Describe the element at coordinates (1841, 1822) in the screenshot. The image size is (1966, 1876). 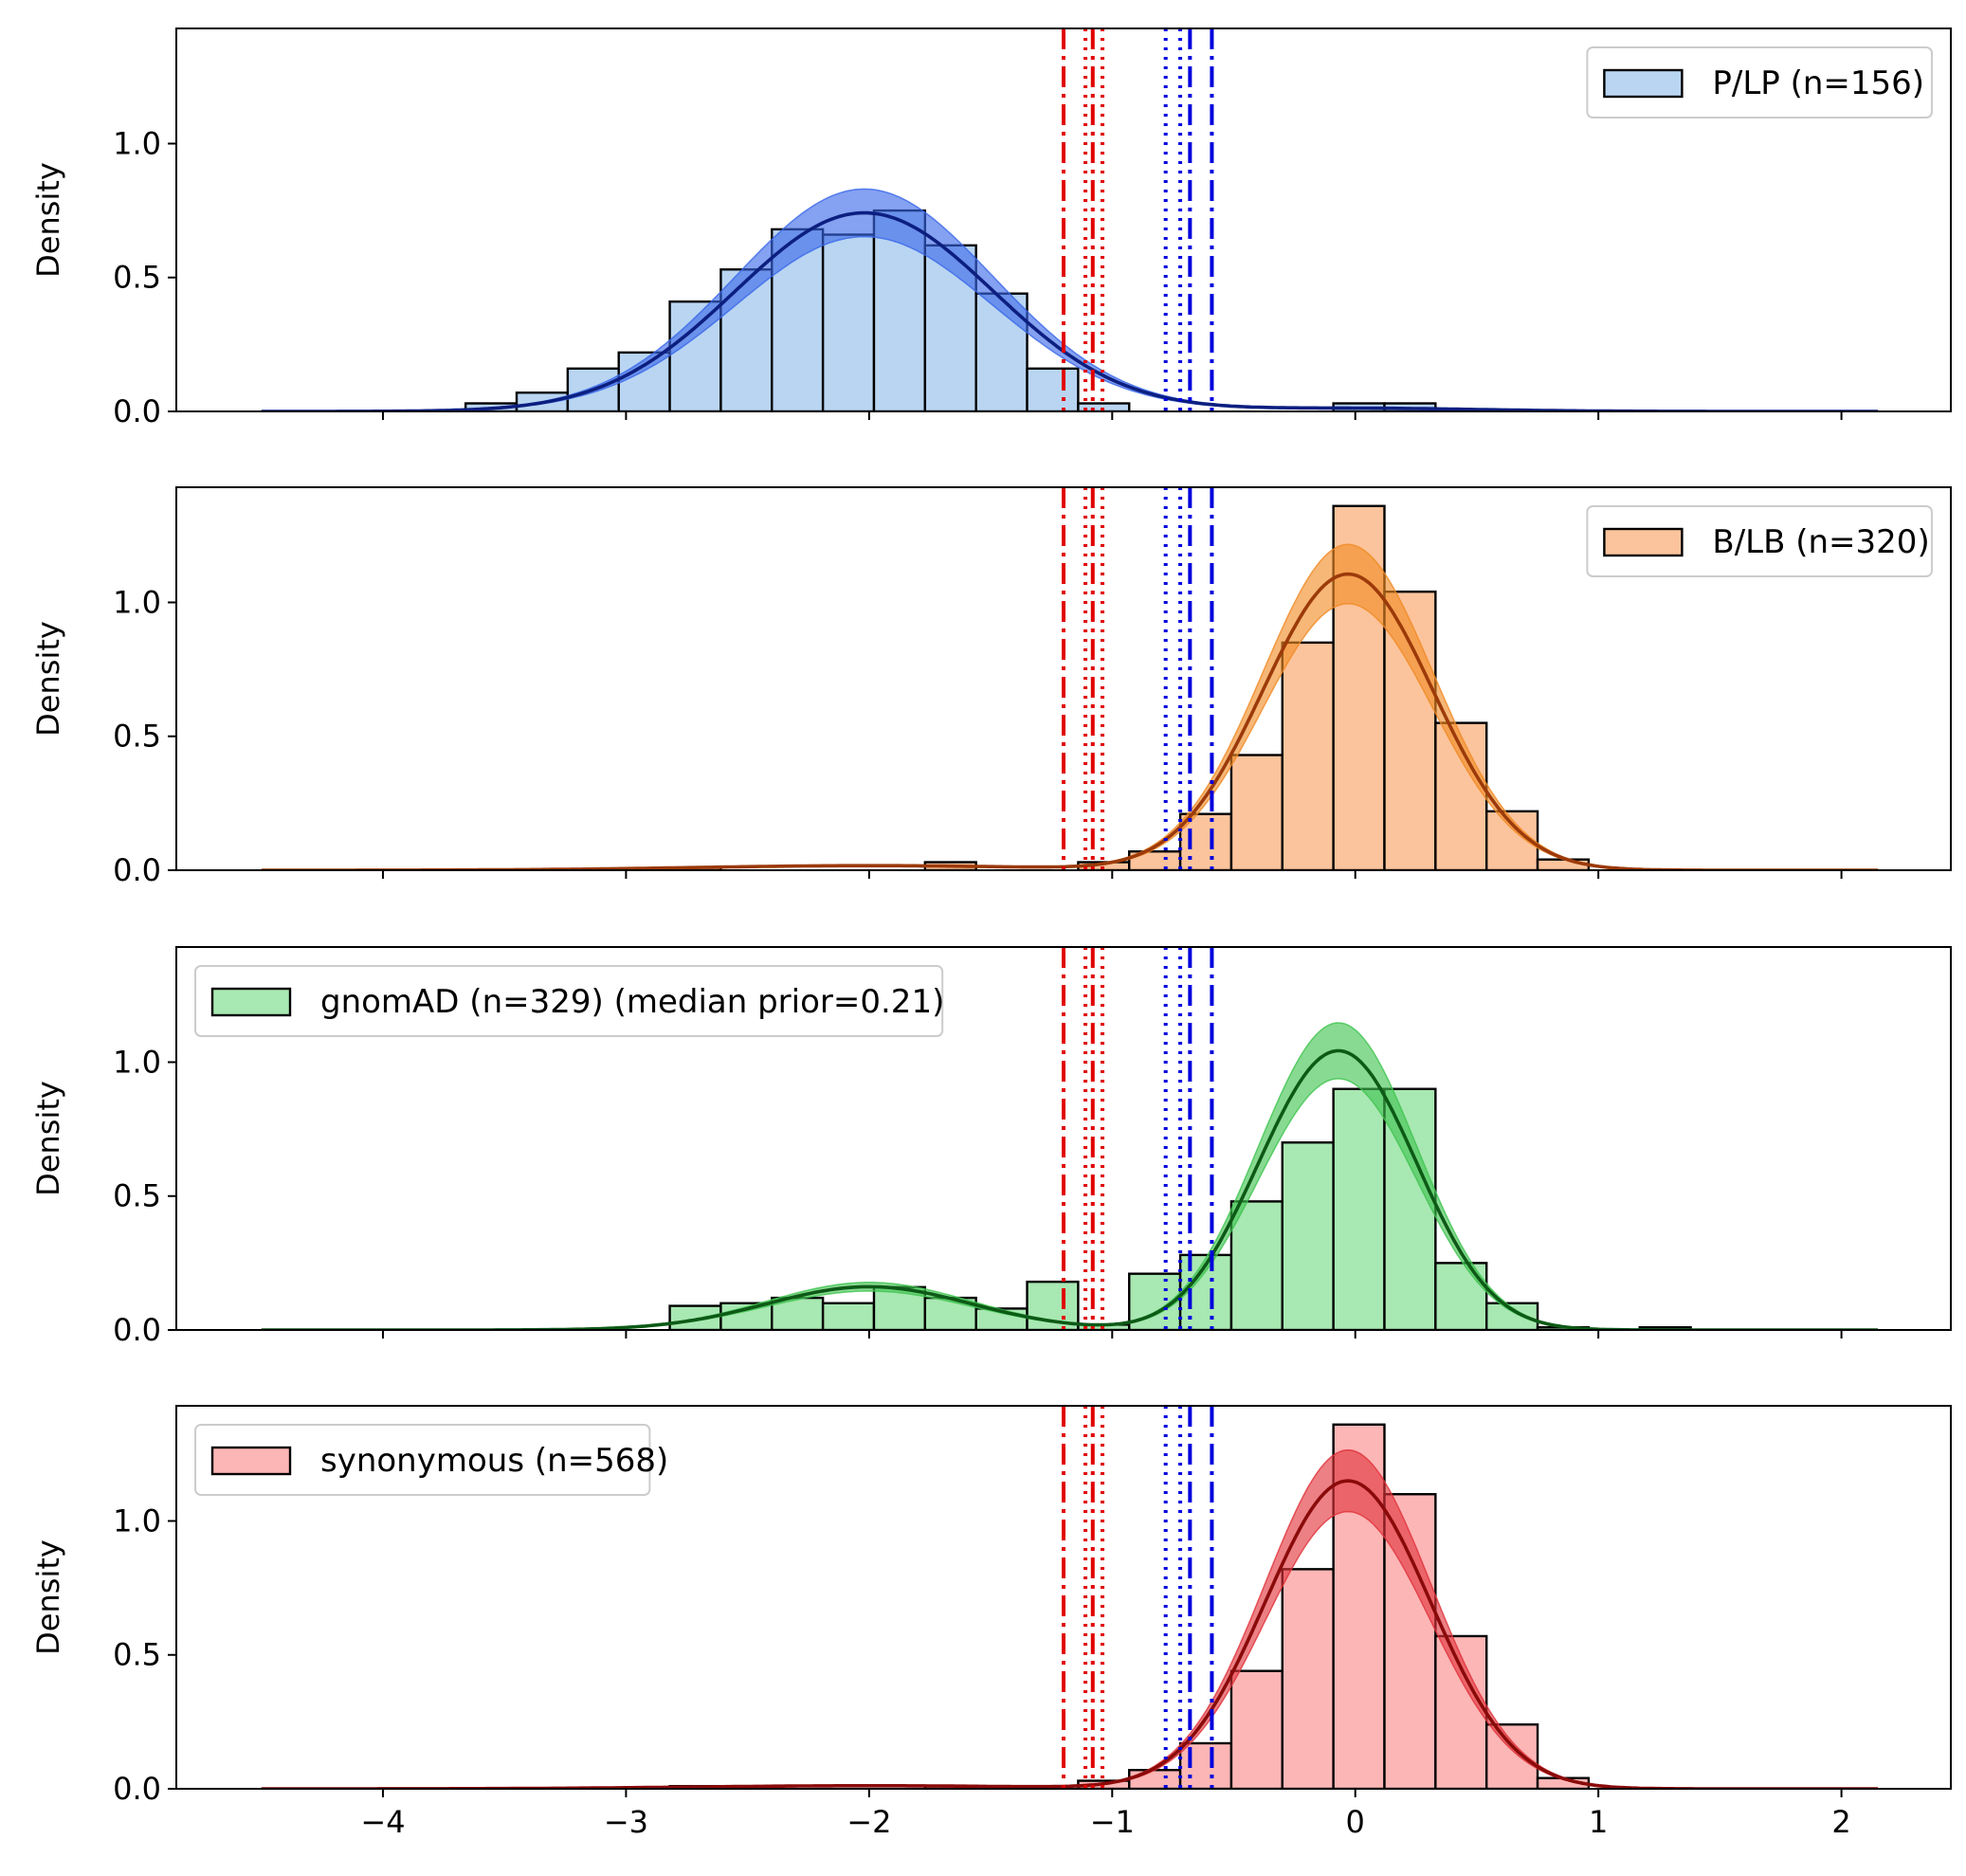
I see `x-tick-label: 2` at that location.